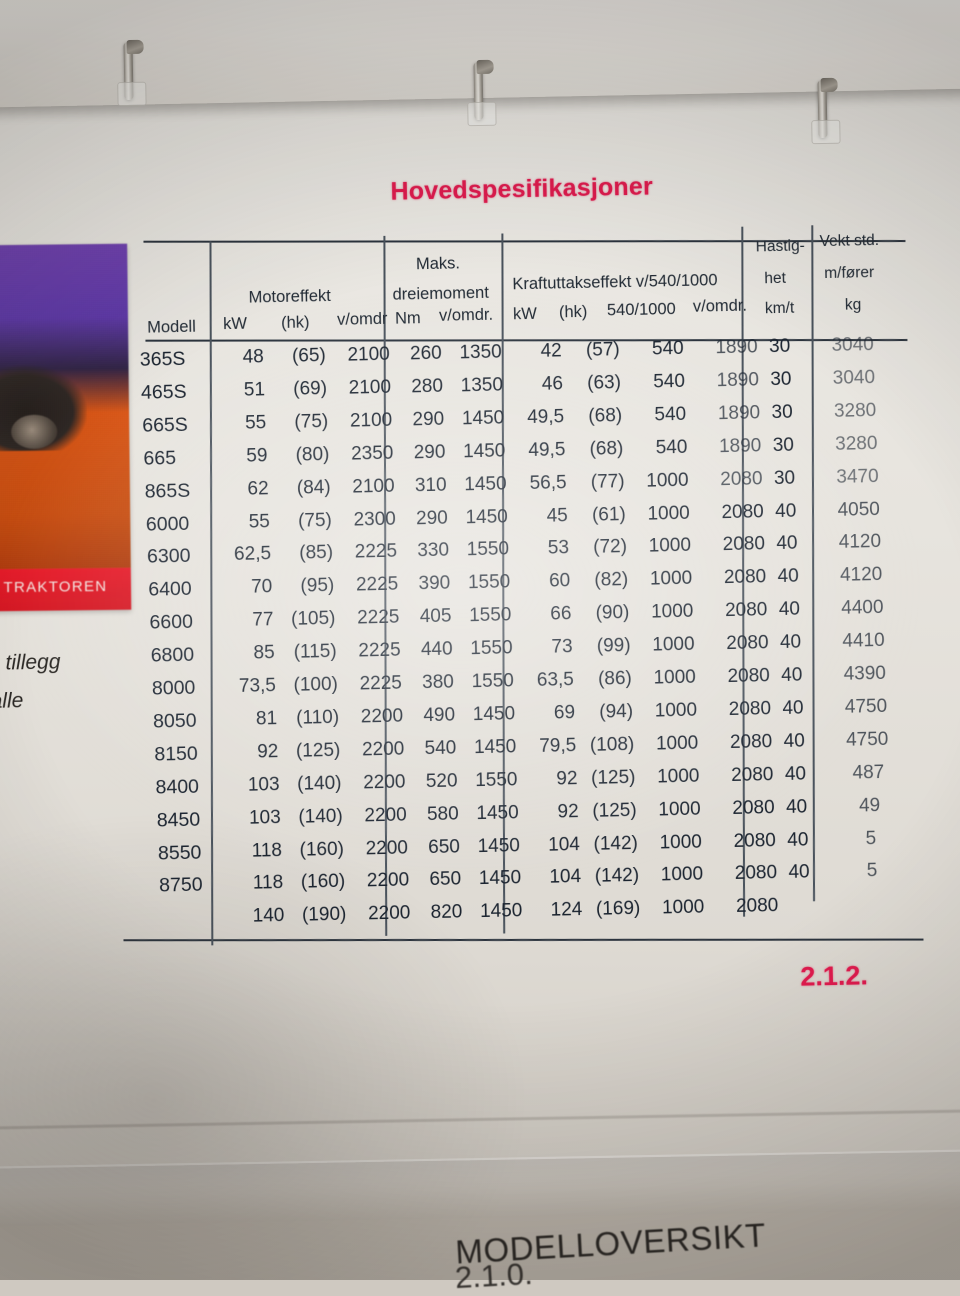 The image size is (960, 1296). I want to click on cell-kw: 118, so click(268, 883).